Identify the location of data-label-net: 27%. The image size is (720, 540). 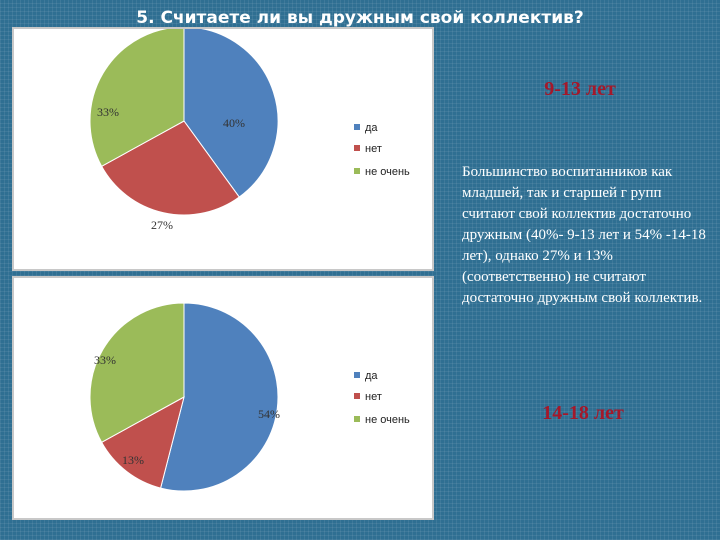
(162, 225).